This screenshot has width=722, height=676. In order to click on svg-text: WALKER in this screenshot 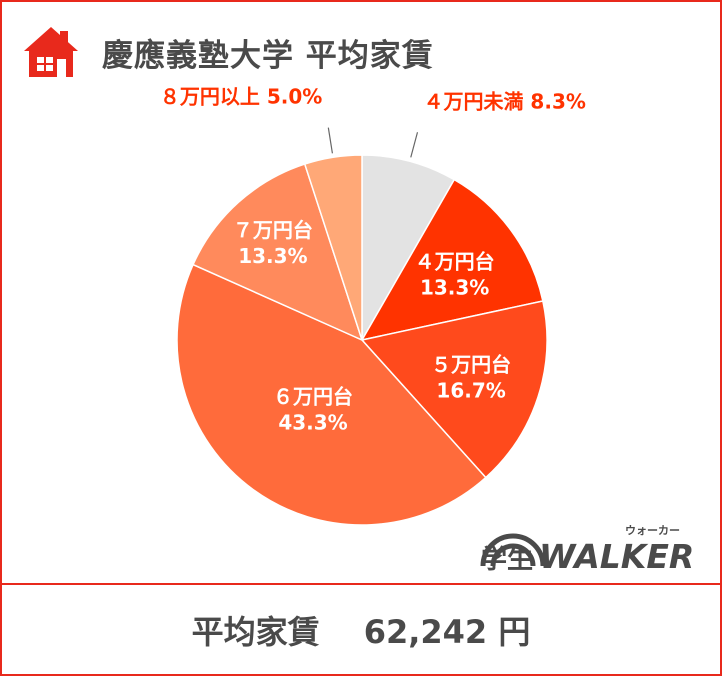, I will do `click(616, 555)`.